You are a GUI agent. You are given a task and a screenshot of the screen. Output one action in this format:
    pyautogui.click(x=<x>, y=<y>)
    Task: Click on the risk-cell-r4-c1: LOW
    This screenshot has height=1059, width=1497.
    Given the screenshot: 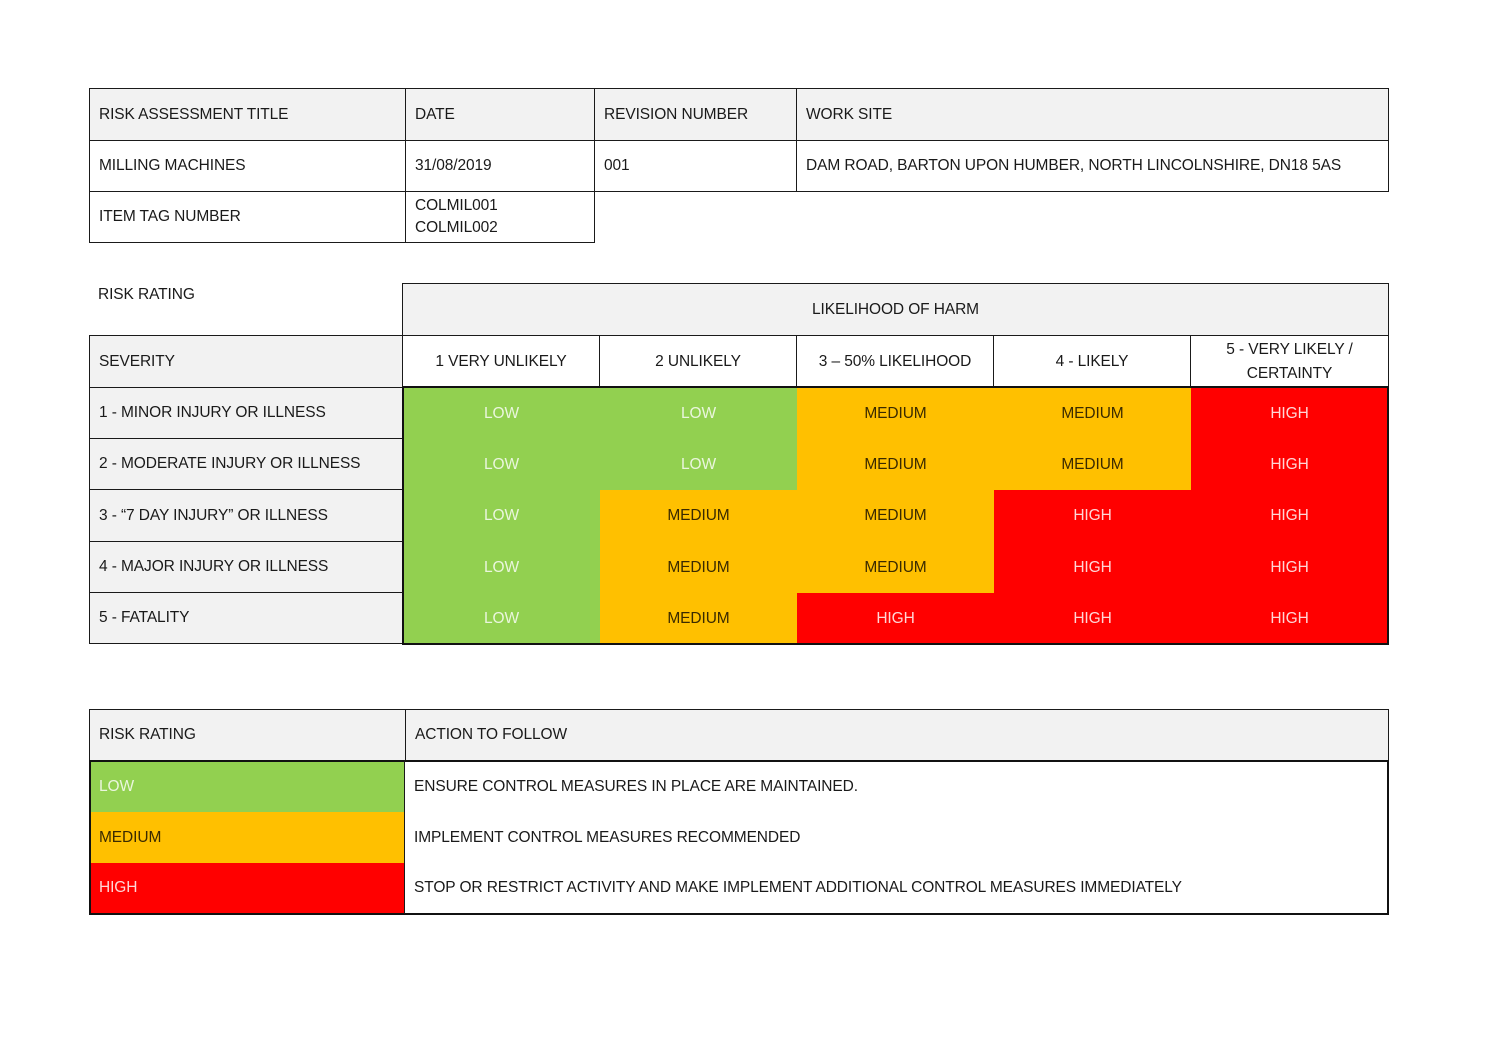 What is the action you would take?
    pyautogui.click(x=501, y=567)
    